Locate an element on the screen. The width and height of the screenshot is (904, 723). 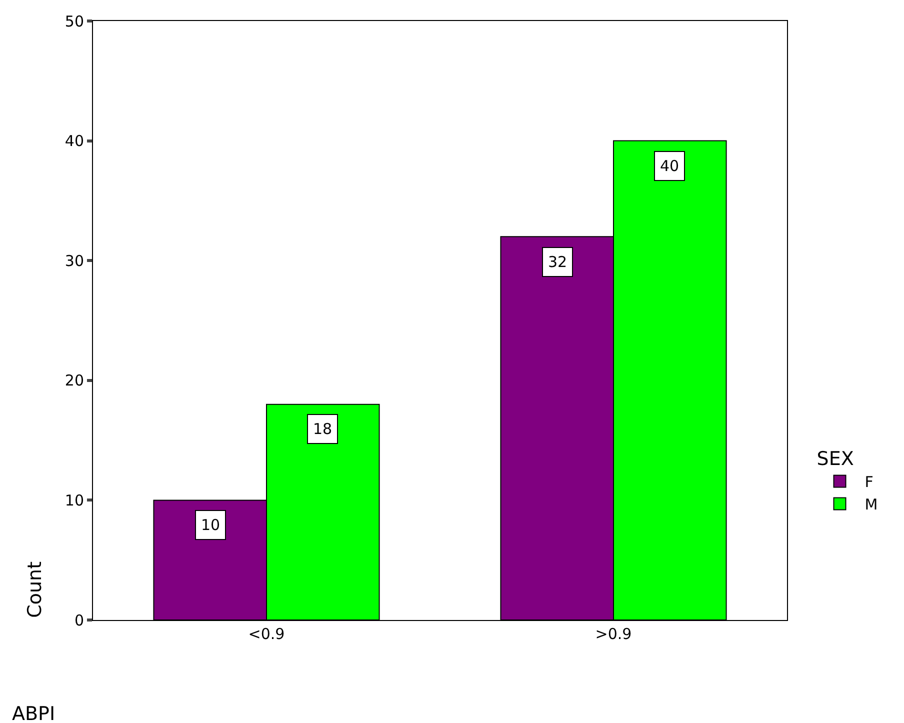
y-tick-label: 10 is located at coordinates (74, 500).